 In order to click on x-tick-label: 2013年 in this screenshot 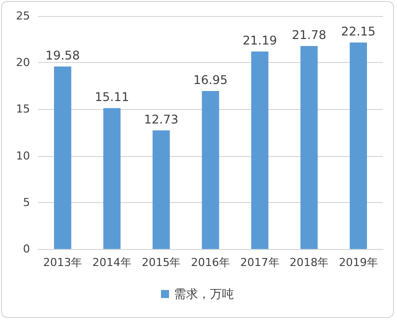, I will do `click(62, 262)`.